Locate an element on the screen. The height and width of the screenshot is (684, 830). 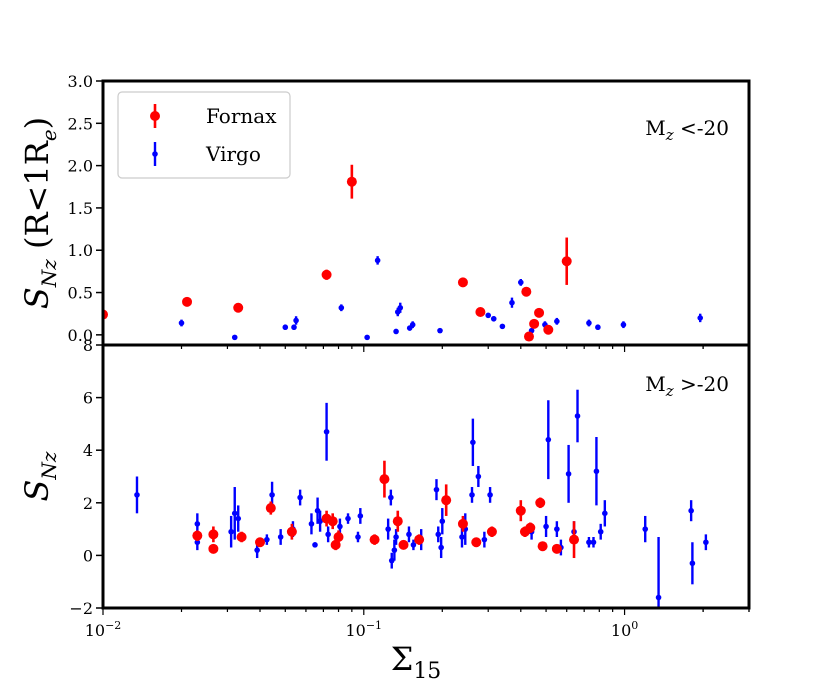
bot-y-tick-label: 8 is located at coordinates (88, 345).